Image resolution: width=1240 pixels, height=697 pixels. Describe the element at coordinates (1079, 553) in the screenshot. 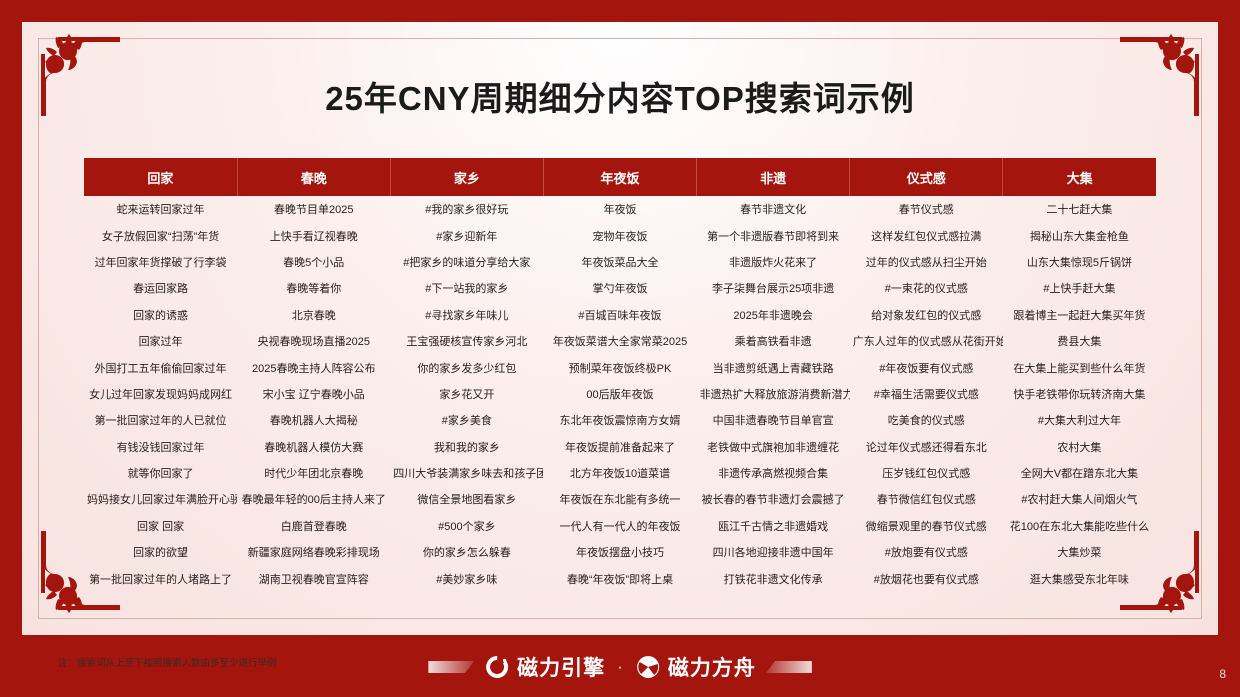

I see `cell: 大集炒菜` at that location.